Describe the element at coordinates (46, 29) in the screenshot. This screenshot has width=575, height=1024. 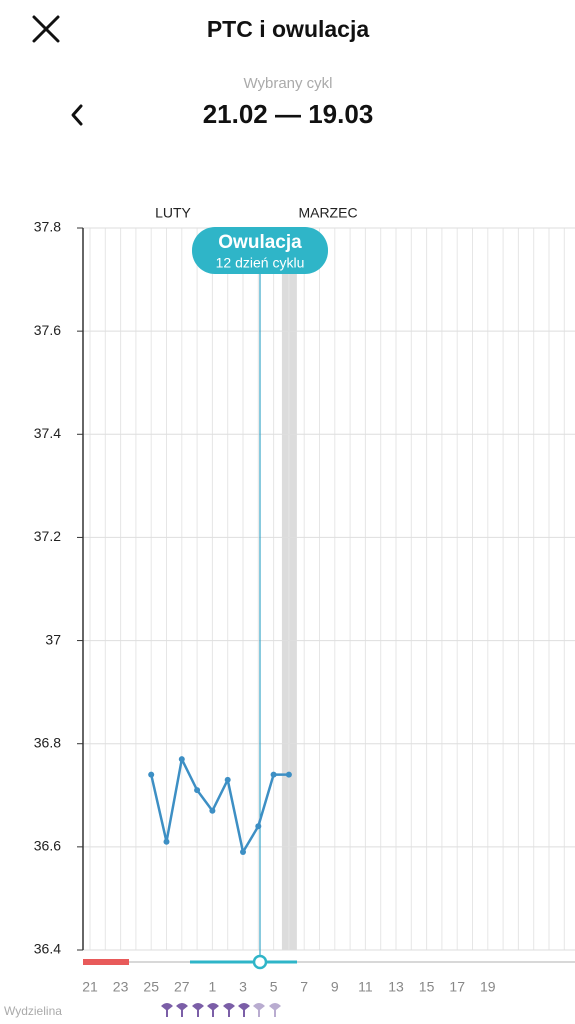
I see `close-button` at that location.